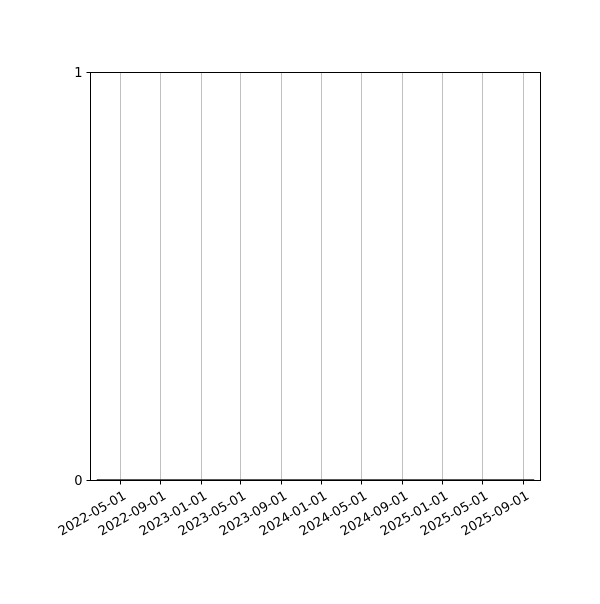  I want to click on y-axis: 01, so click(82, 277).